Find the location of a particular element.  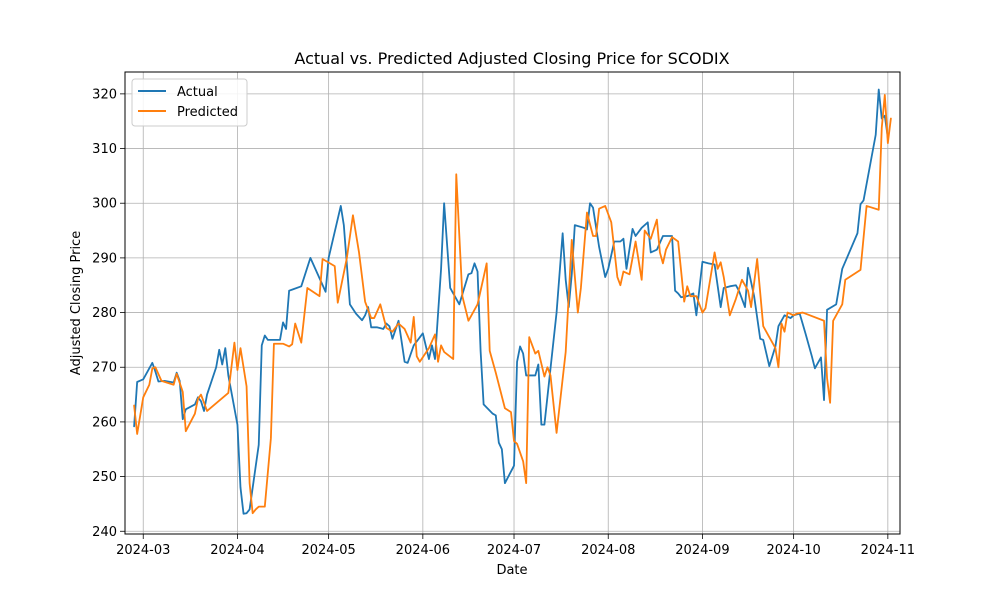

y-tick-label: 260 is located at coordinates (104, 422).